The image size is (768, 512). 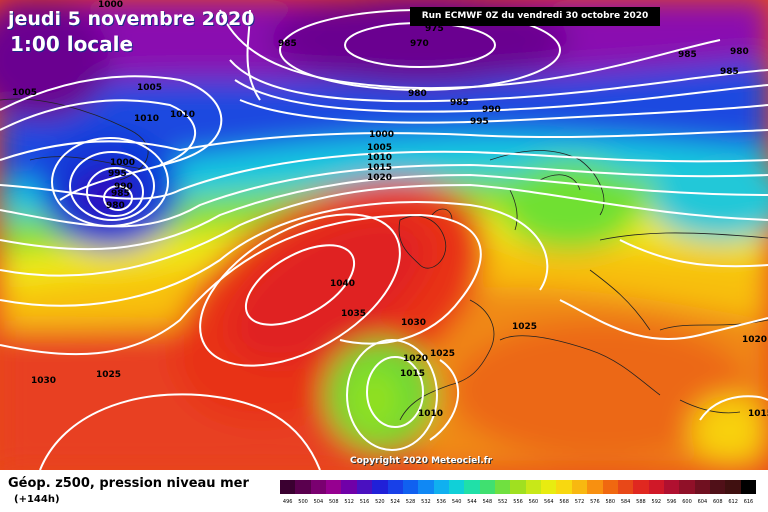 What do you see at coordinates (37, 499) in the screenshot?
I see `legend-subtitle: (+144h)` at bounding box center [37, 499].